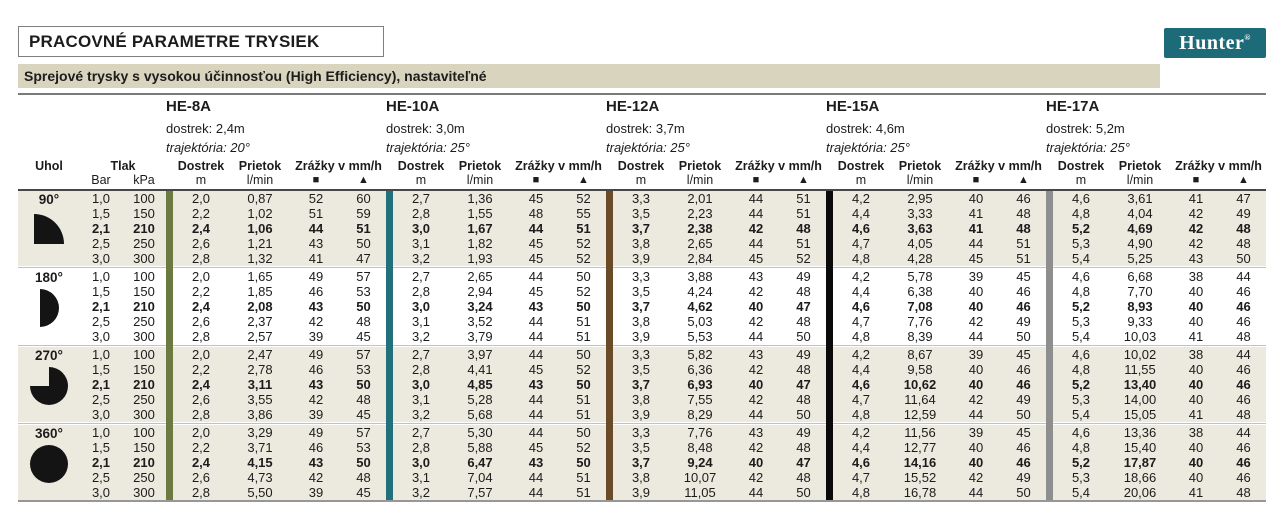 Image resolution: width=1280 pixels, height=513 pixels. Describe the element at coordinates (1081, 462) in the screenshot. I see `value-cell: 5,2` at that location.